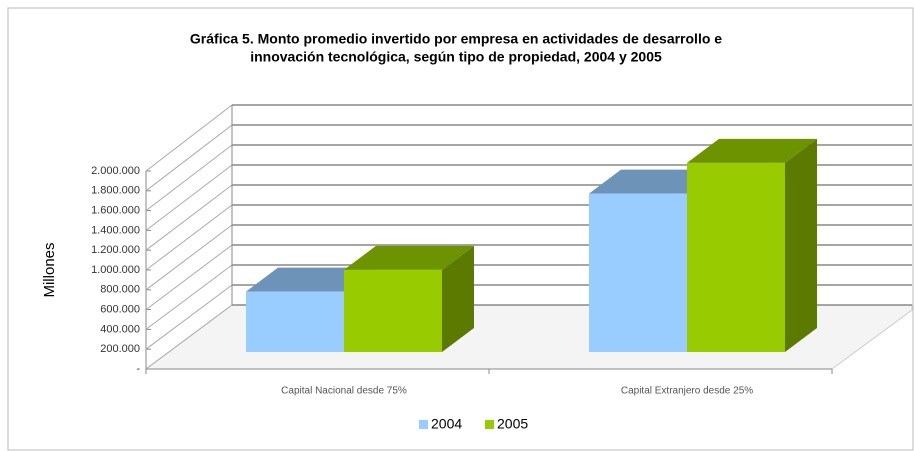  Describe the element at coordinates (115, 250) in the screenshot. I see `y-tick-label: 1.200.000` at that location.